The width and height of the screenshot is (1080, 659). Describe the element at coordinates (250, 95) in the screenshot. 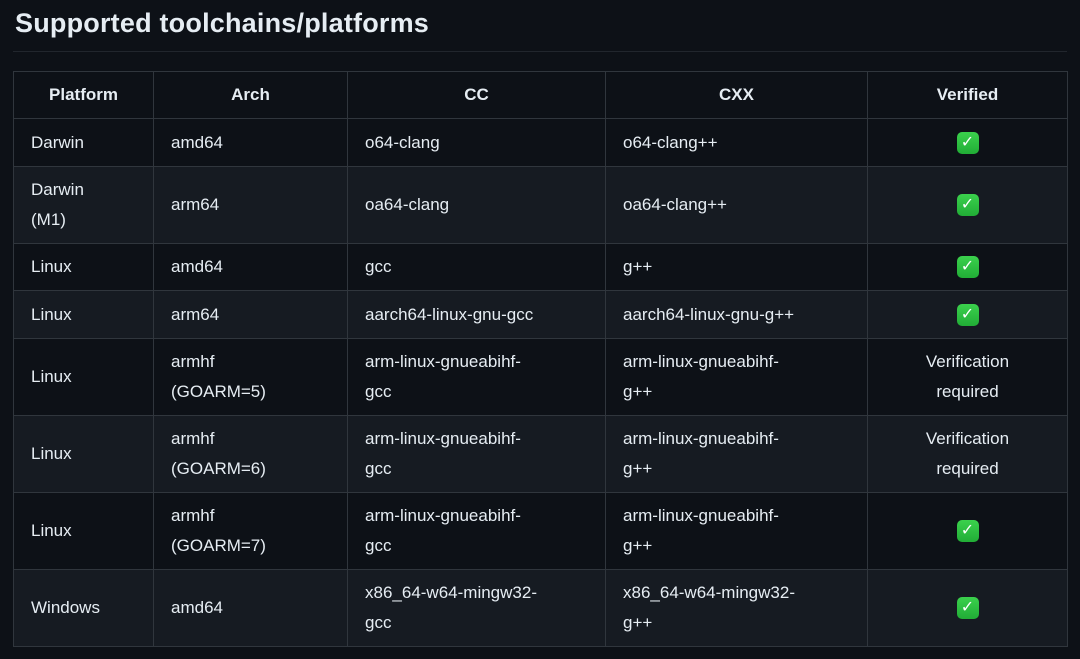

I see `column-header-arch: Arch` at that location.